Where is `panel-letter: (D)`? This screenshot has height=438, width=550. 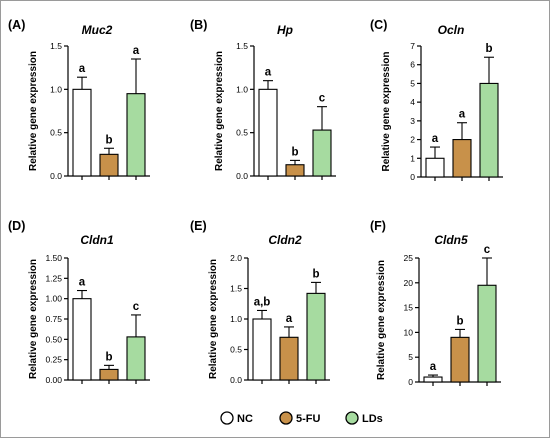
panel-letter: (D) is located at coordinates (16, 226).